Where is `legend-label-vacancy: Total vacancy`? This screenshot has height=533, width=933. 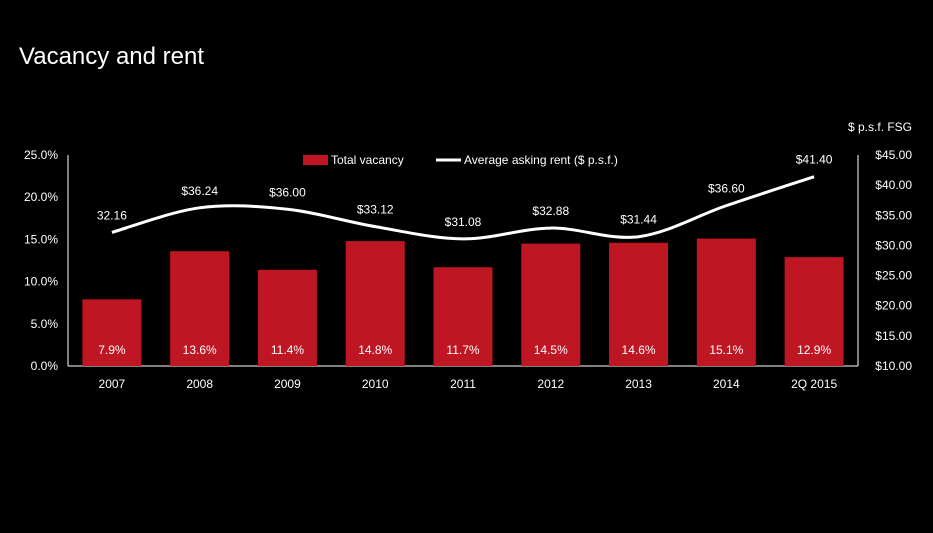
legend-label-vacancy: Total vacancy is located at coordinates (367, 160).